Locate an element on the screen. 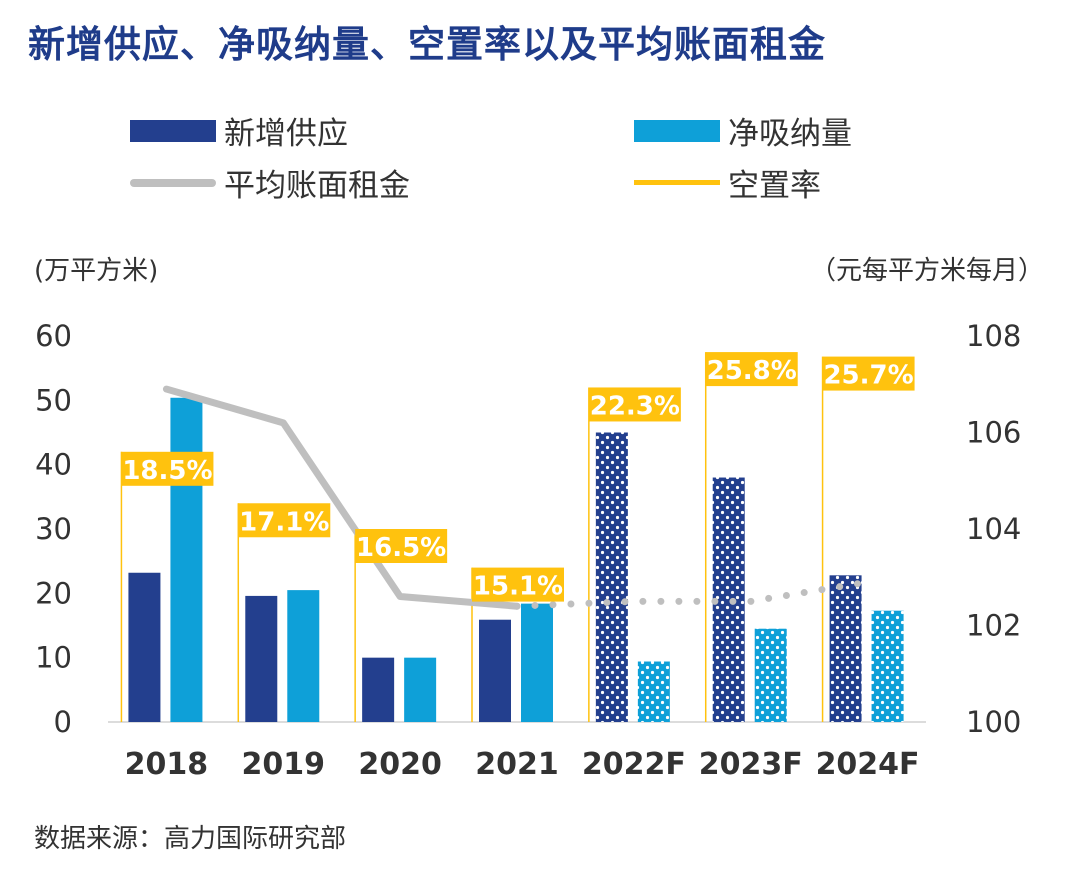 The height and width of the screenshot is (874, 1080). vacancy-label: 17.1% is located at coordinates (284, 520).